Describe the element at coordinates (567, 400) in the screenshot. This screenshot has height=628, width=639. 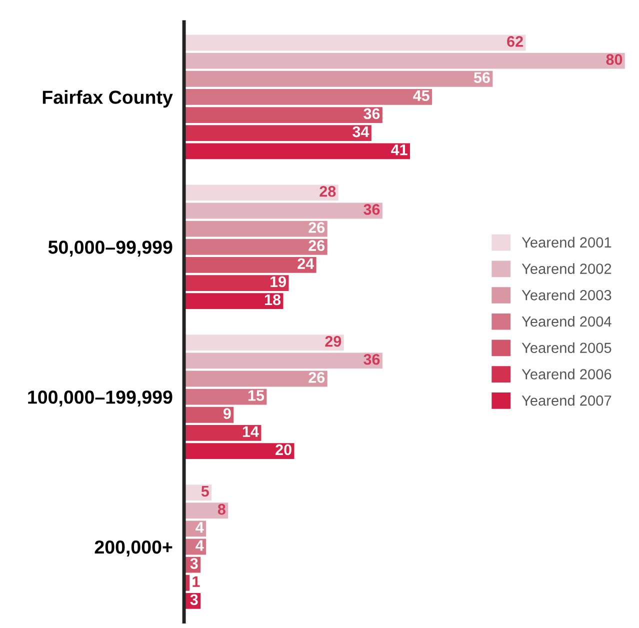
I see `legend-label: Yearend 2007` at that location.